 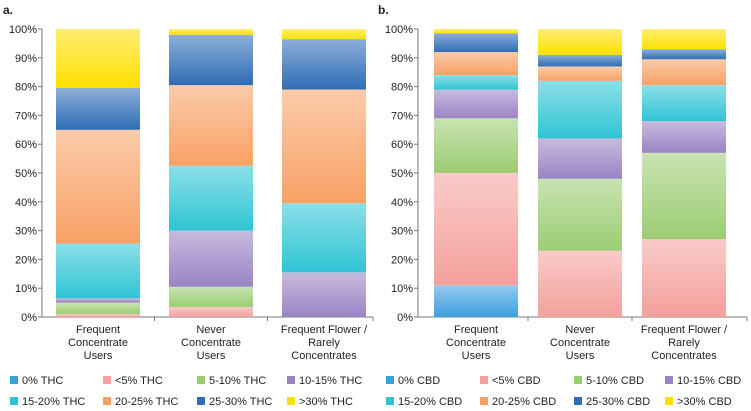 I want to click on legend-label: 25-30% THC, so click(x=240, y=402).